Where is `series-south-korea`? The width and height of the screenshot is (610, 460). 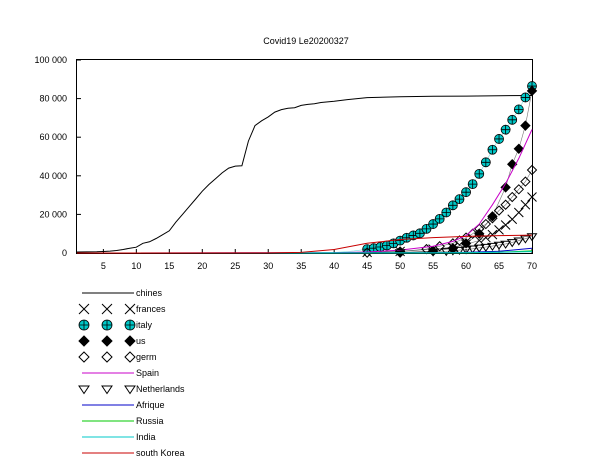
series-south-korea is located at coordinates (304, 244).